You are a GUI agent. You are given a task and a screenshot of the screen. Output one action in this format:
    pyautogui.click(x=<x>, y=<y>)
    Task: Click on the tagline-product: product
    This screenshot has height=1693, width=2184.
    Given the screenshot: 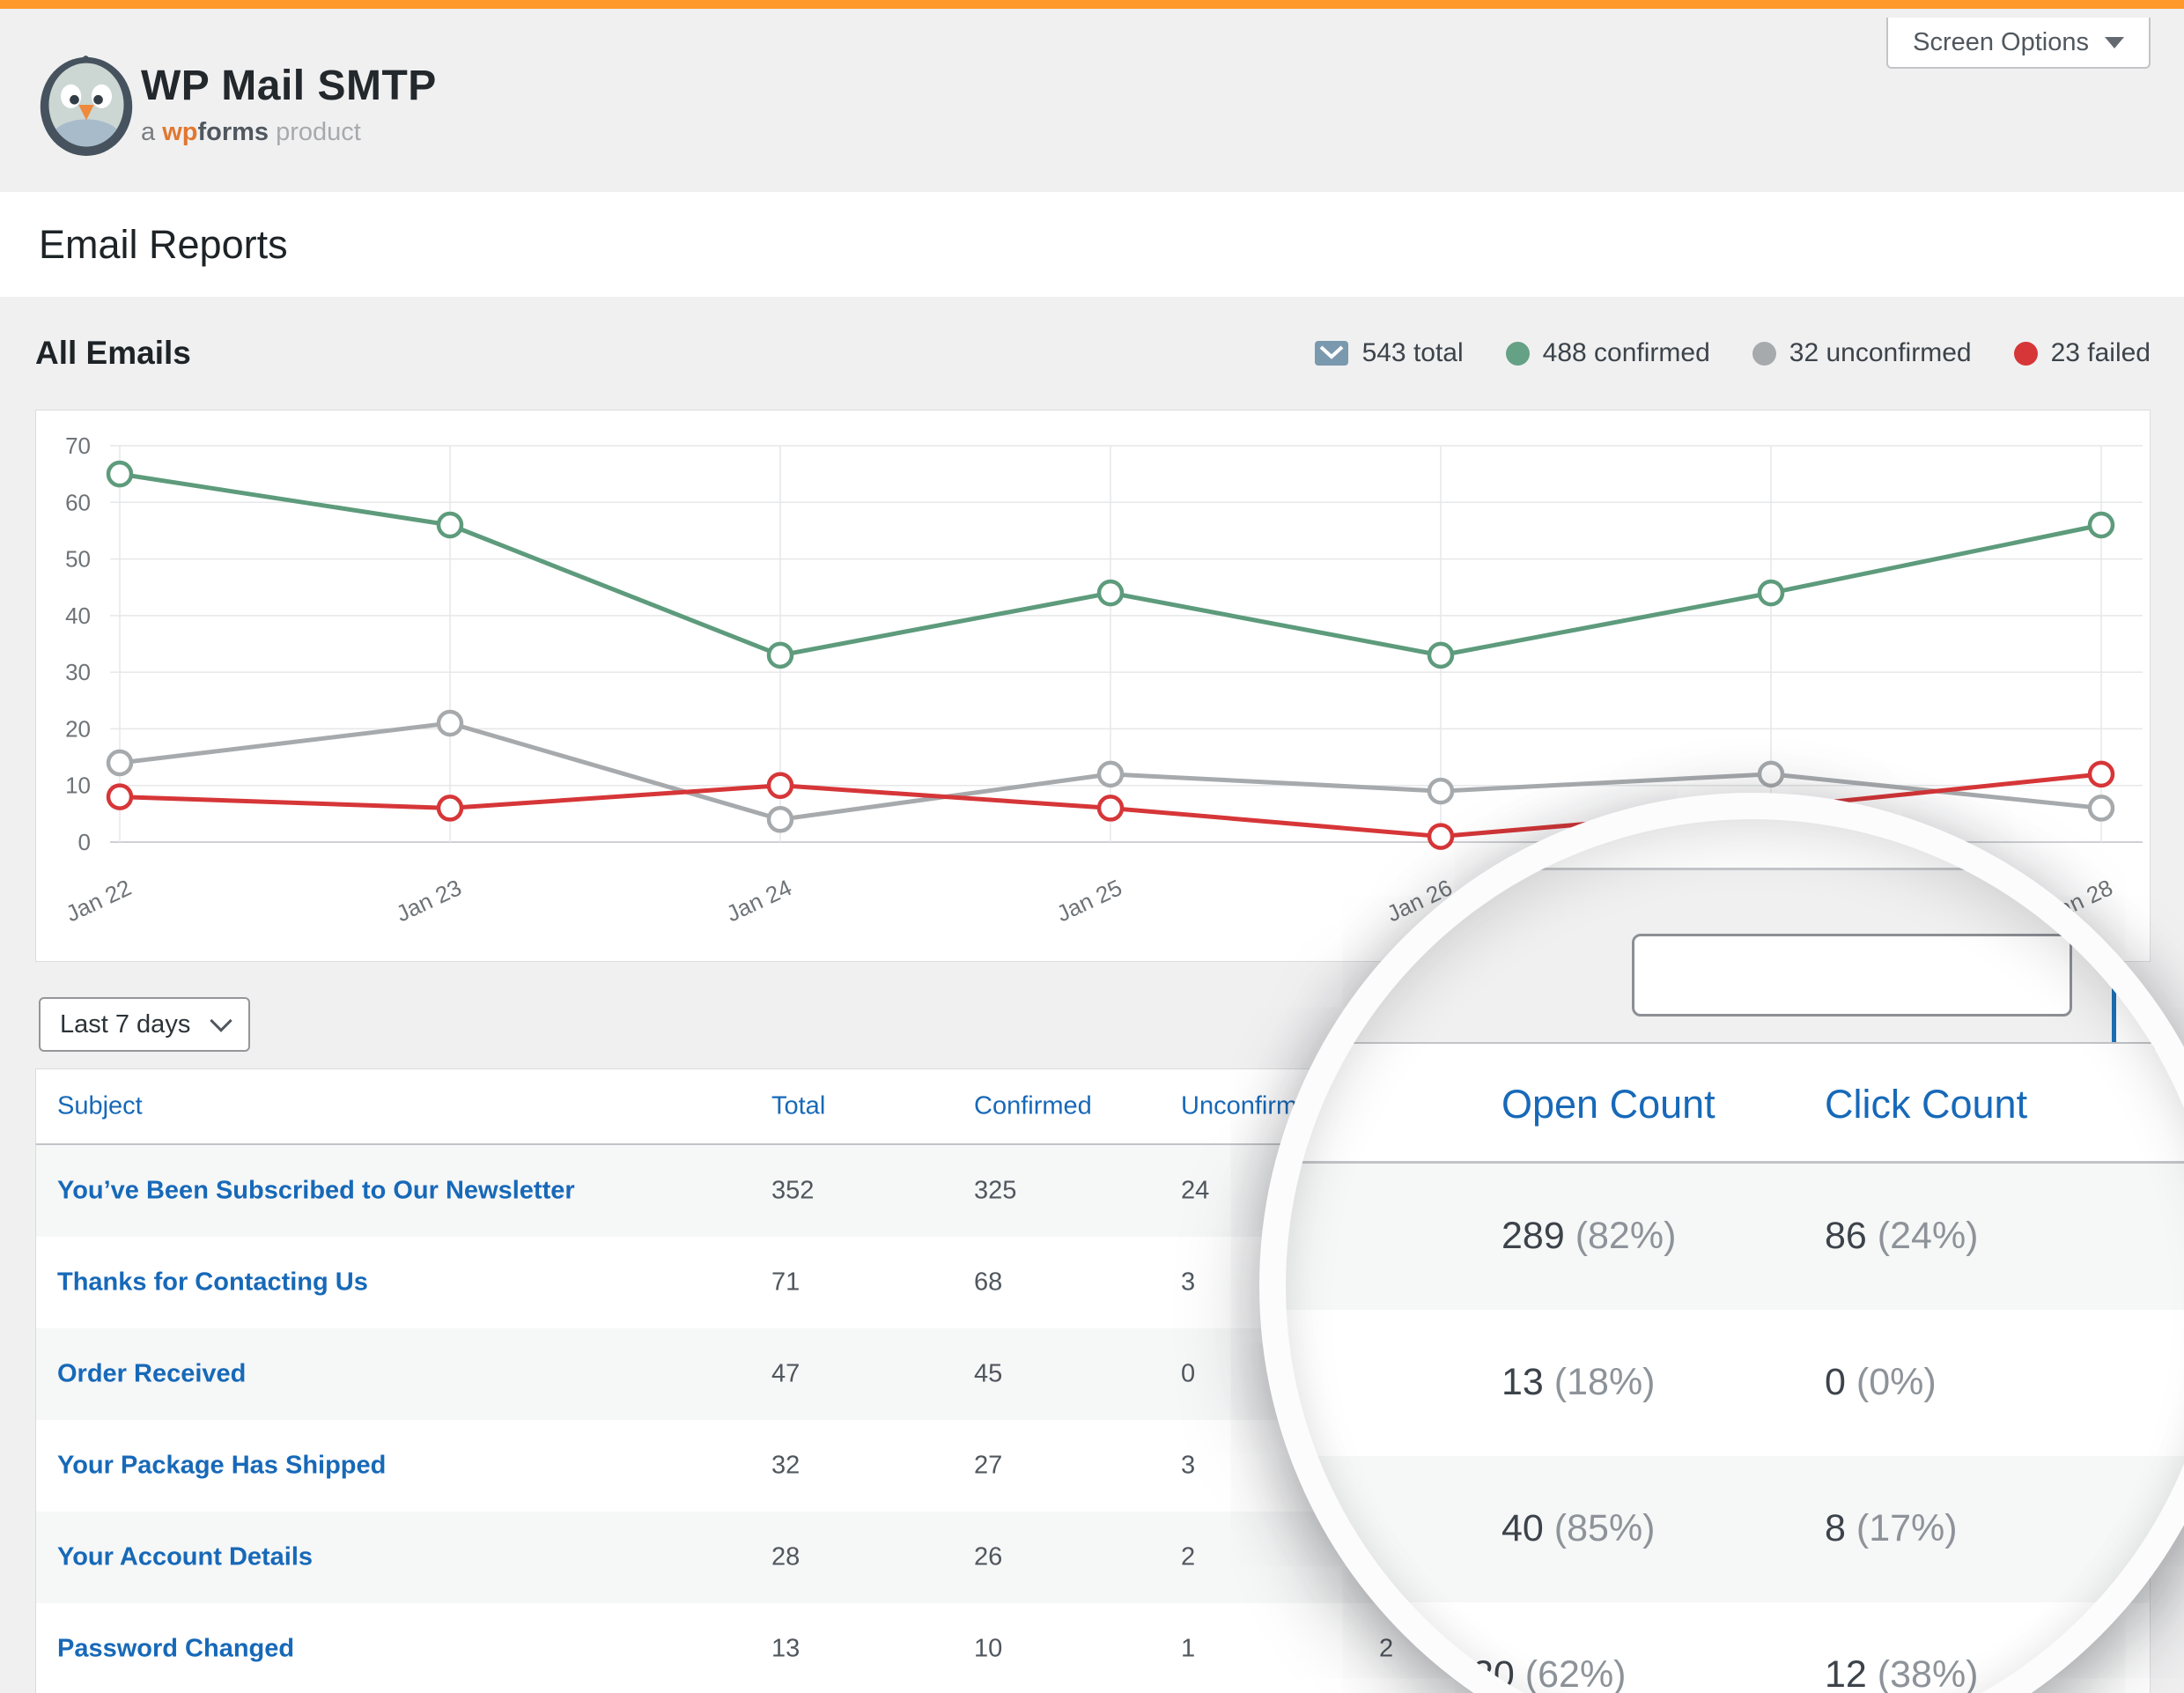 What is the action you would take?
    pyautogui.click(x=315, y=132)
    